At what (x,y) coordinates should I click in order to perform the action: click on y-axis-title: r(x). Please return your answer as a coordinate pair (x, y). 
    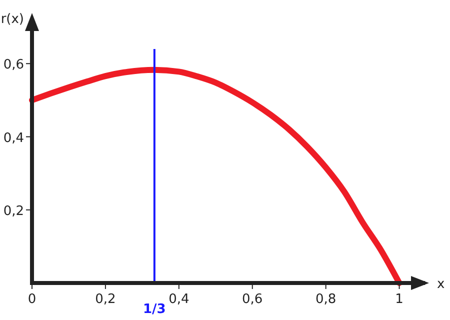
    Looking at the image, I should click on (12, 19).